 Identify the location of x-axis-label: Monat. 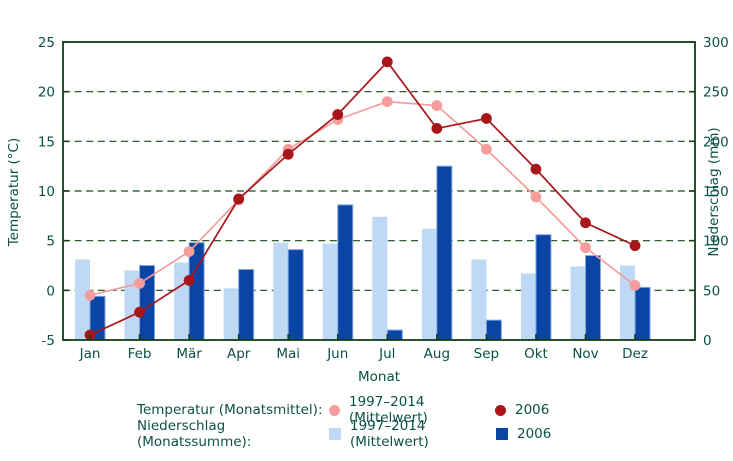
(379, 377).